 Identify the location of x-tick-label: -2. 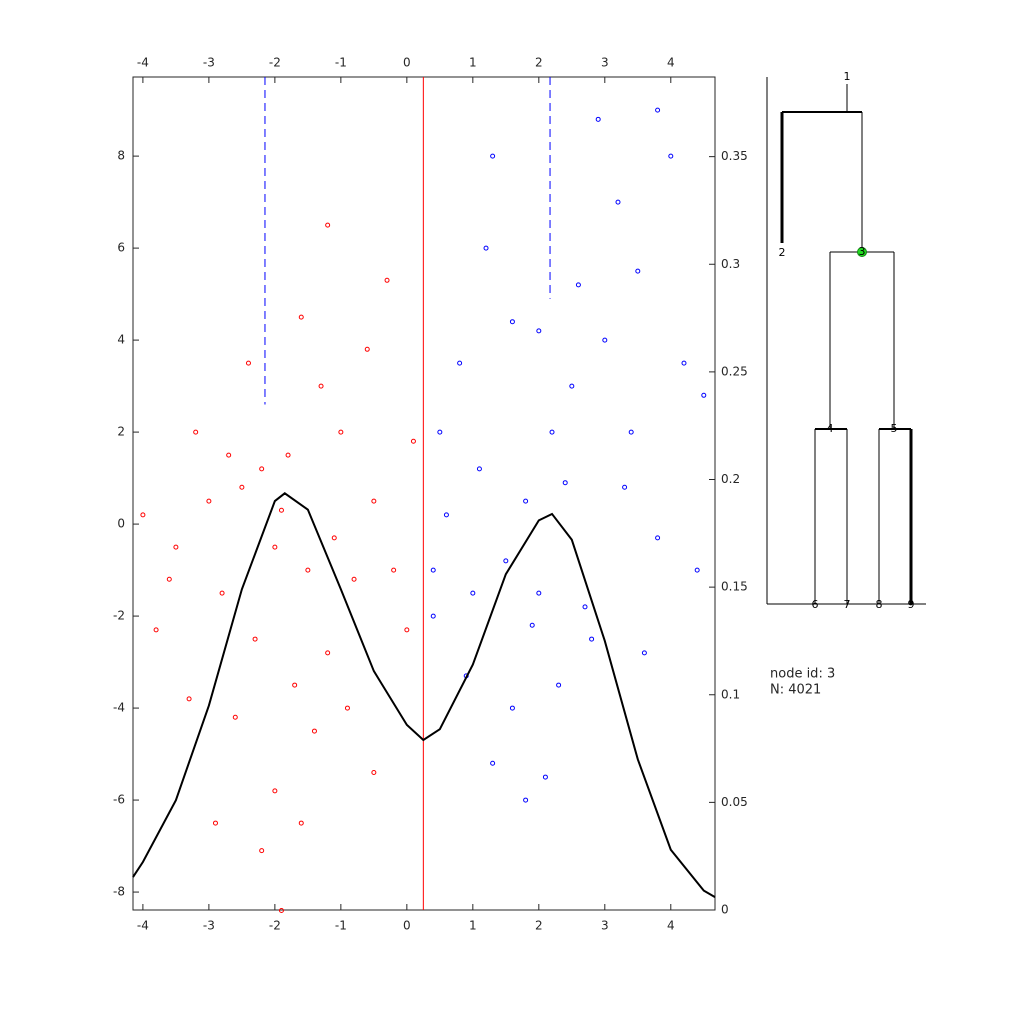
(275, 926).